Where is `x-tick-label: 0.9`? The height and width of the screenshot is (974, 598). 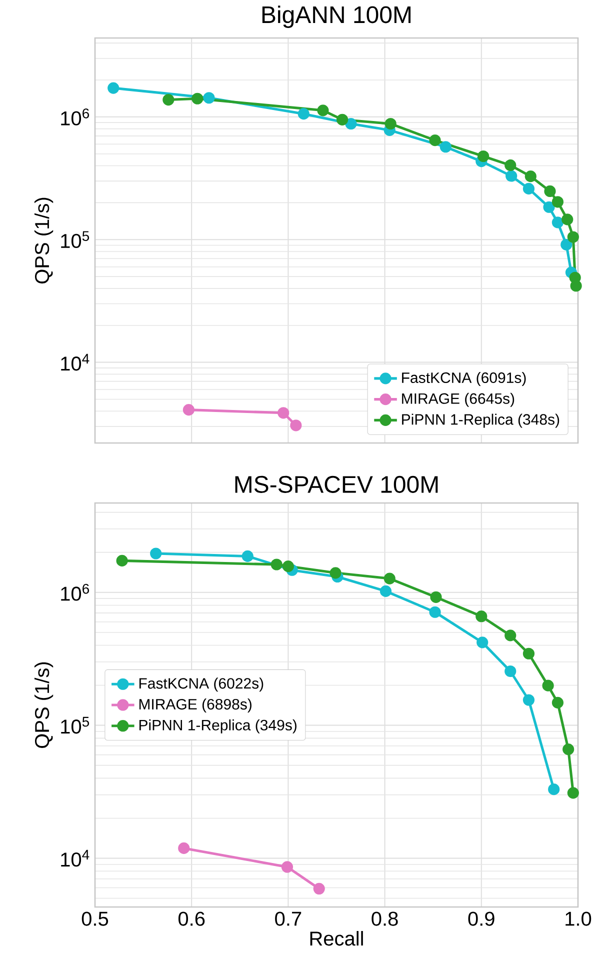
x-tick-label: 0.9 is located at coordinates (481, 919).